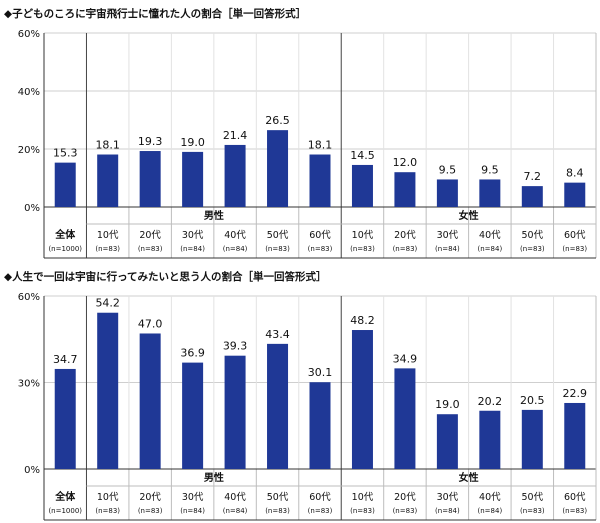 The width and height of the screenshot is (600, 523). I want to click on data-label: 22.9, so click(575, 393).